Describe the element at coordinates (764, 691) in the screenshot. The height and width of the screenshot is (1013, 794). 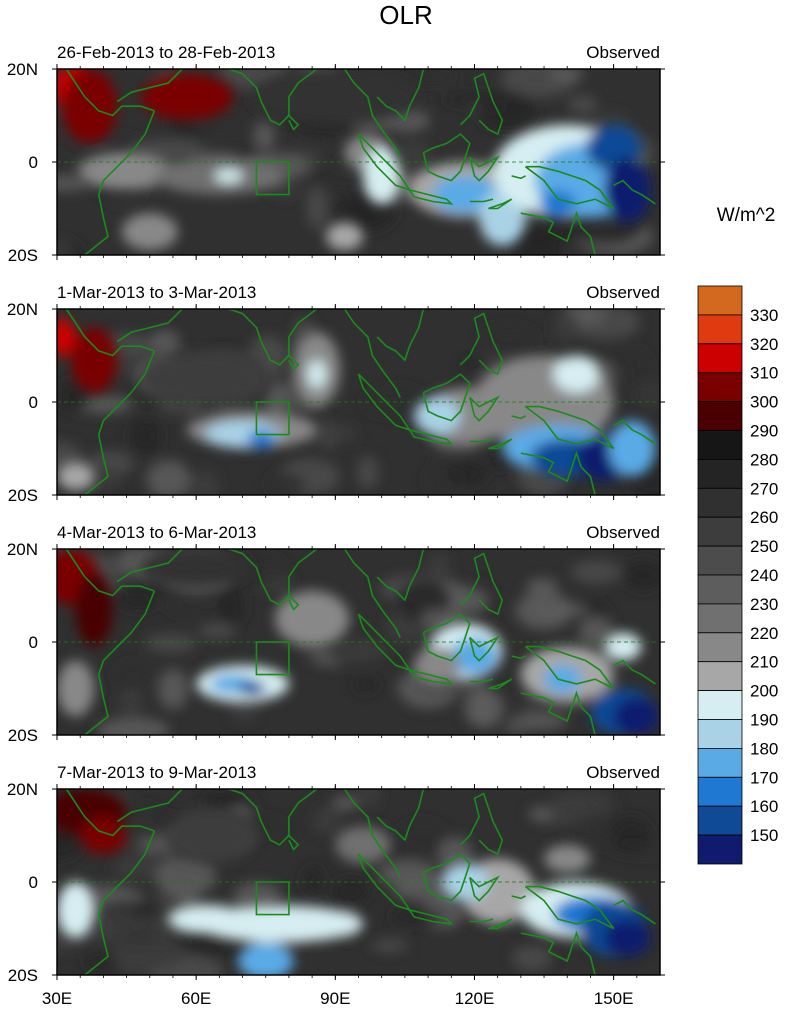
I see `colorbar-label: 200` at that location.